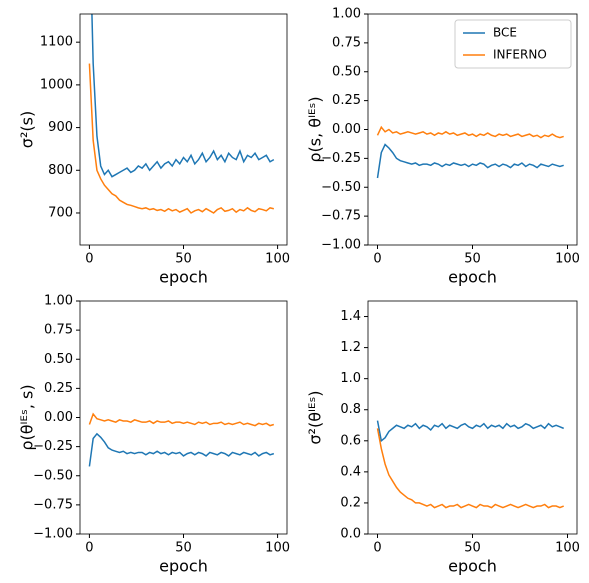 The width and height of the screenshot is (589, 583). Describe the element at coordinates (513, 44) in the screenshot. I see `legend-box` at that location.